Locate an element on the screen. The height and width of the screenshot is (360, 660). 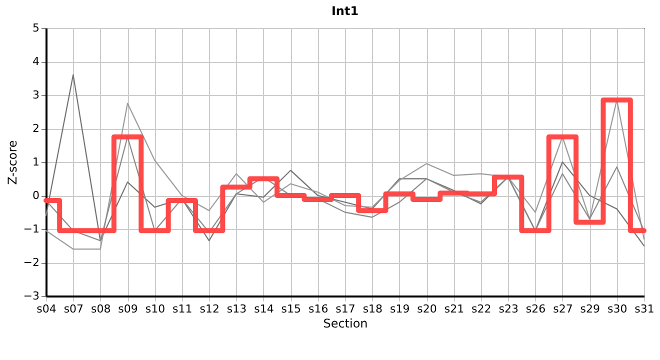
x-tick-label: s23 is located at coordinates (508, 309).